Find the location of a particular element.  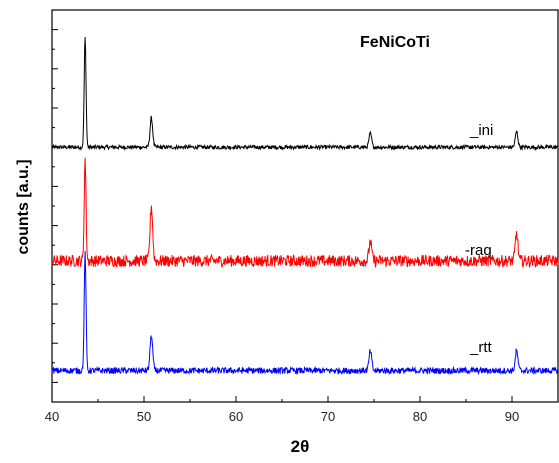

x-axis-title: 2θ is located at coordinates (300, 446).